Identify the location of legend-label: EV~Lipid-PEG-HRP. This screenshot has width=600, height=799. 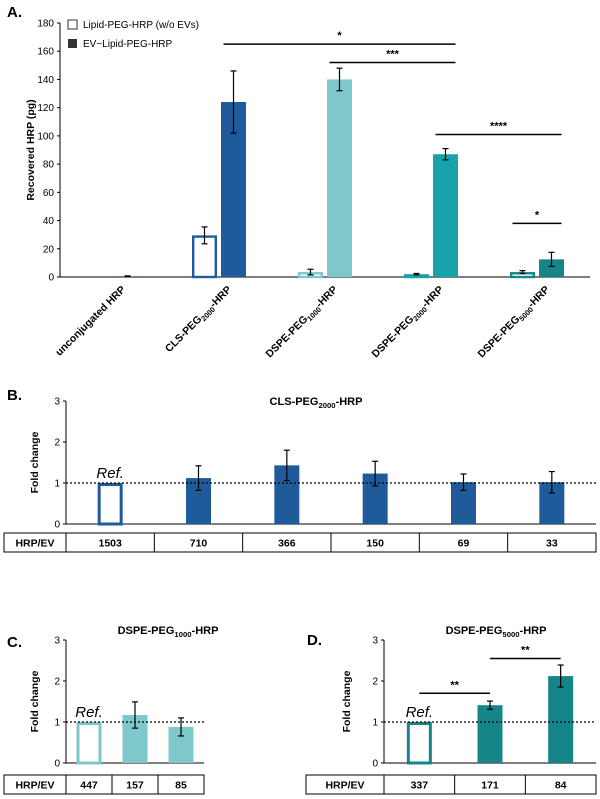
(128, 44).